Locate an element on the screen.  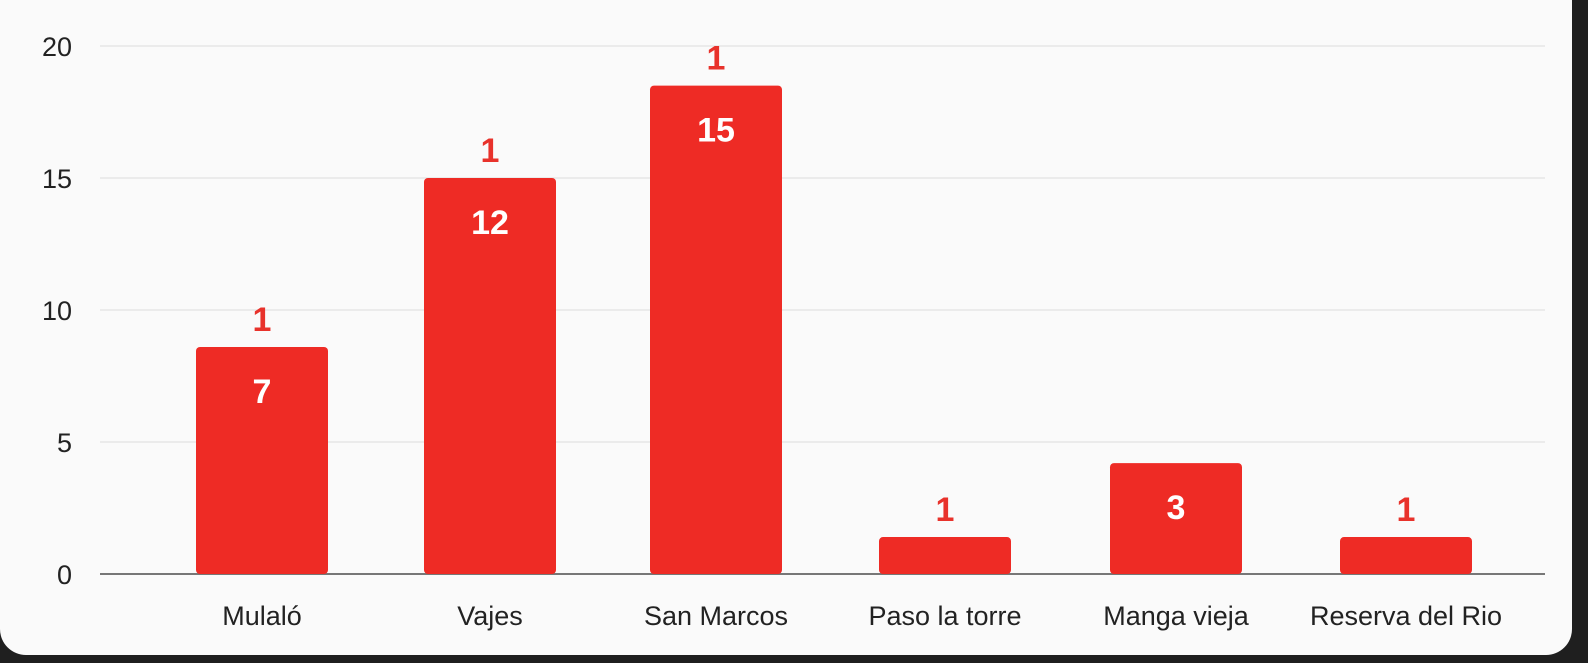
x-tick-label: San Marcos is located at coordinates (716, 616).